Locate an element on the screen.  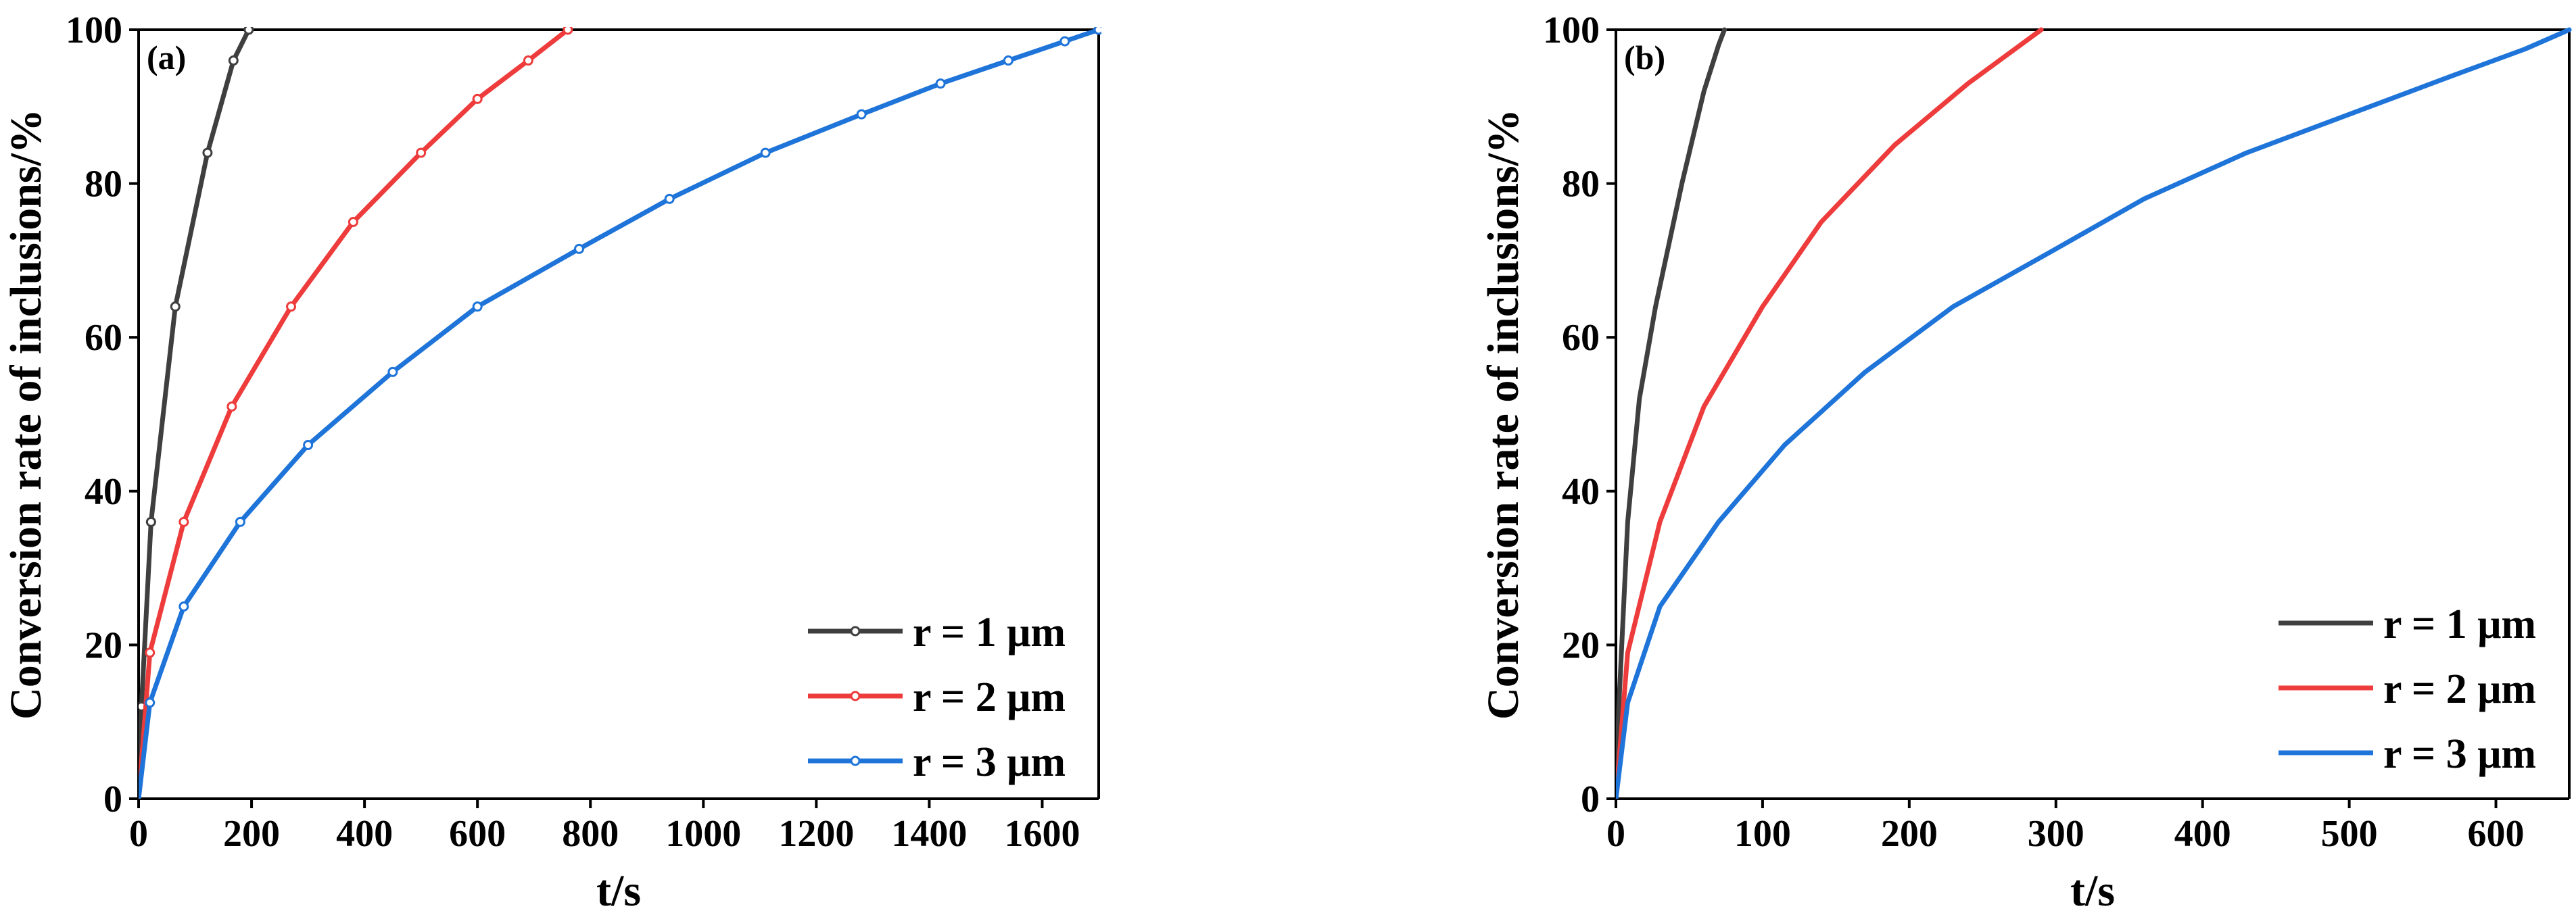
x-tick-label: 1400 is located at coordinates (929, 834).